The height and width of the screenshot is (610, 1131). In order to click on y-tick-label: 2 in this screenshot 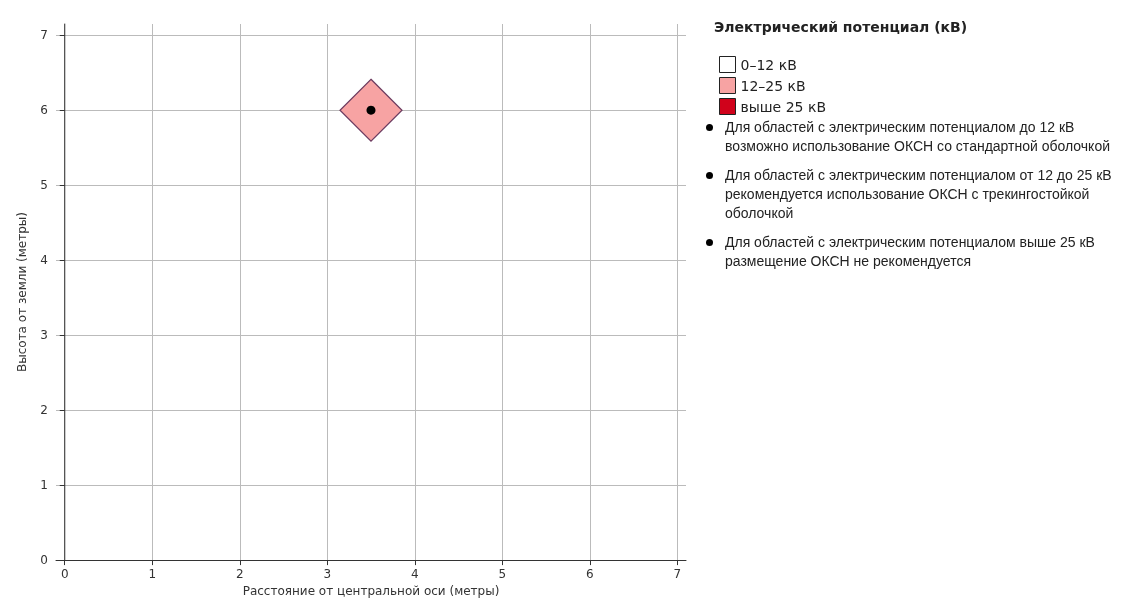, I will do `click(44, 410)`.